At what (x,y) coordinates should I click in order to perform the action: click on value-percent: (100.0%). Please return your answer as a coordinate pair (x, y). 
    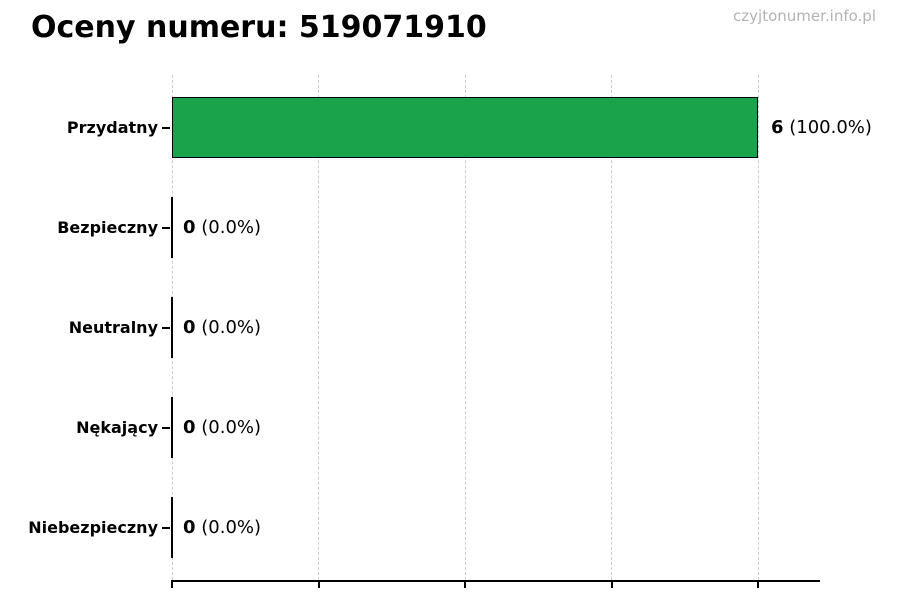
    Looking at the image, I should click on (827, 127).